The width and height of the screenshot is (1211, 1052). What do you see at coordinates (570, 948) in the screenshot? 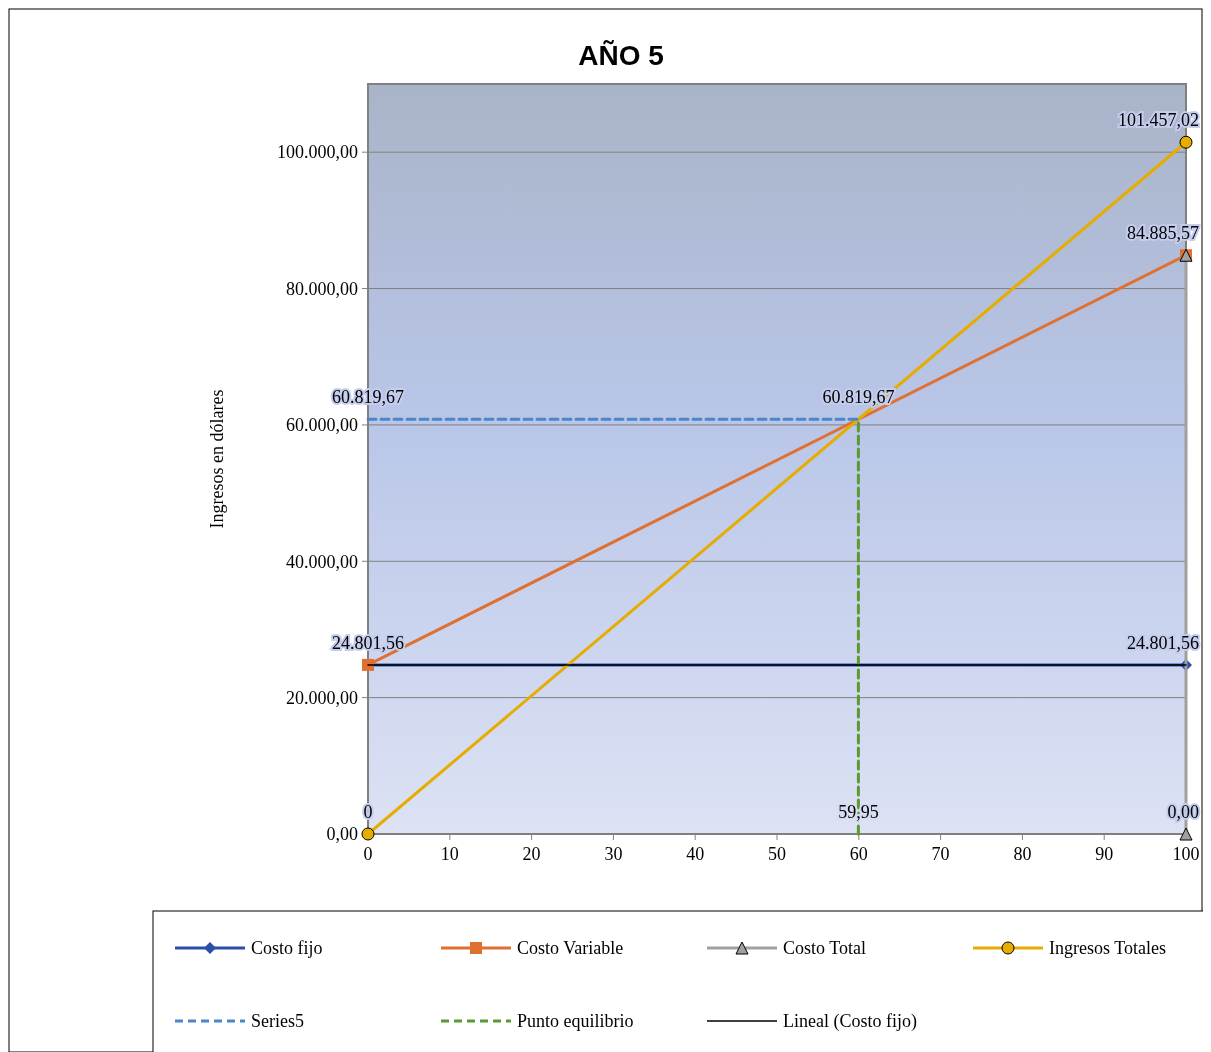
I see `legend-label: Costo Variable` at bounding box center [570, 948].